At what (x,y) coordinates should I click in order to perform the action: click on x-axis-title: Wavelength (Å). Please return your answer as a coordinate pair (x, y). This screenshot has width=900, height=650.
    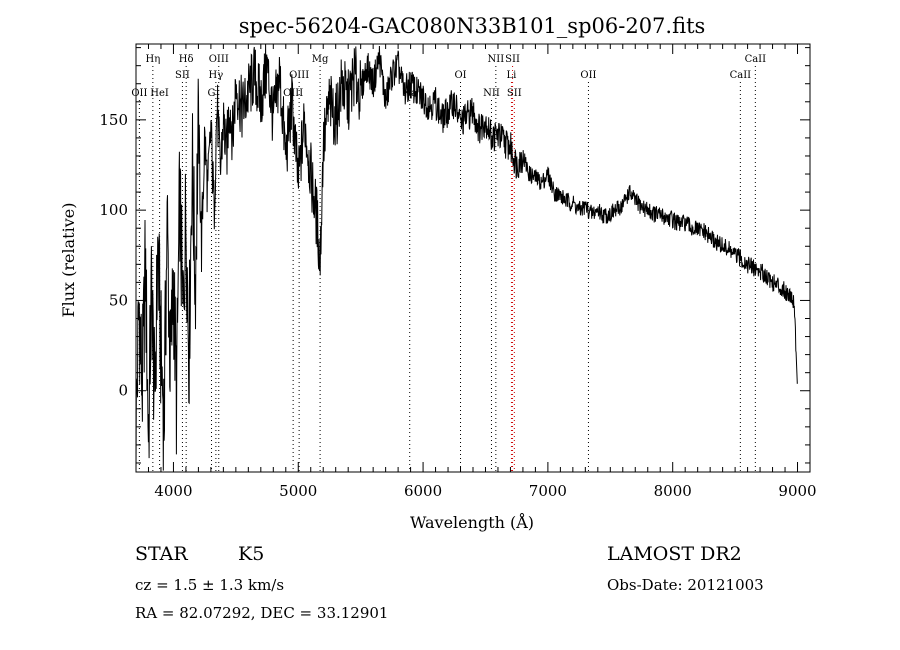
    Looking at the image, I should click on (472, 522).